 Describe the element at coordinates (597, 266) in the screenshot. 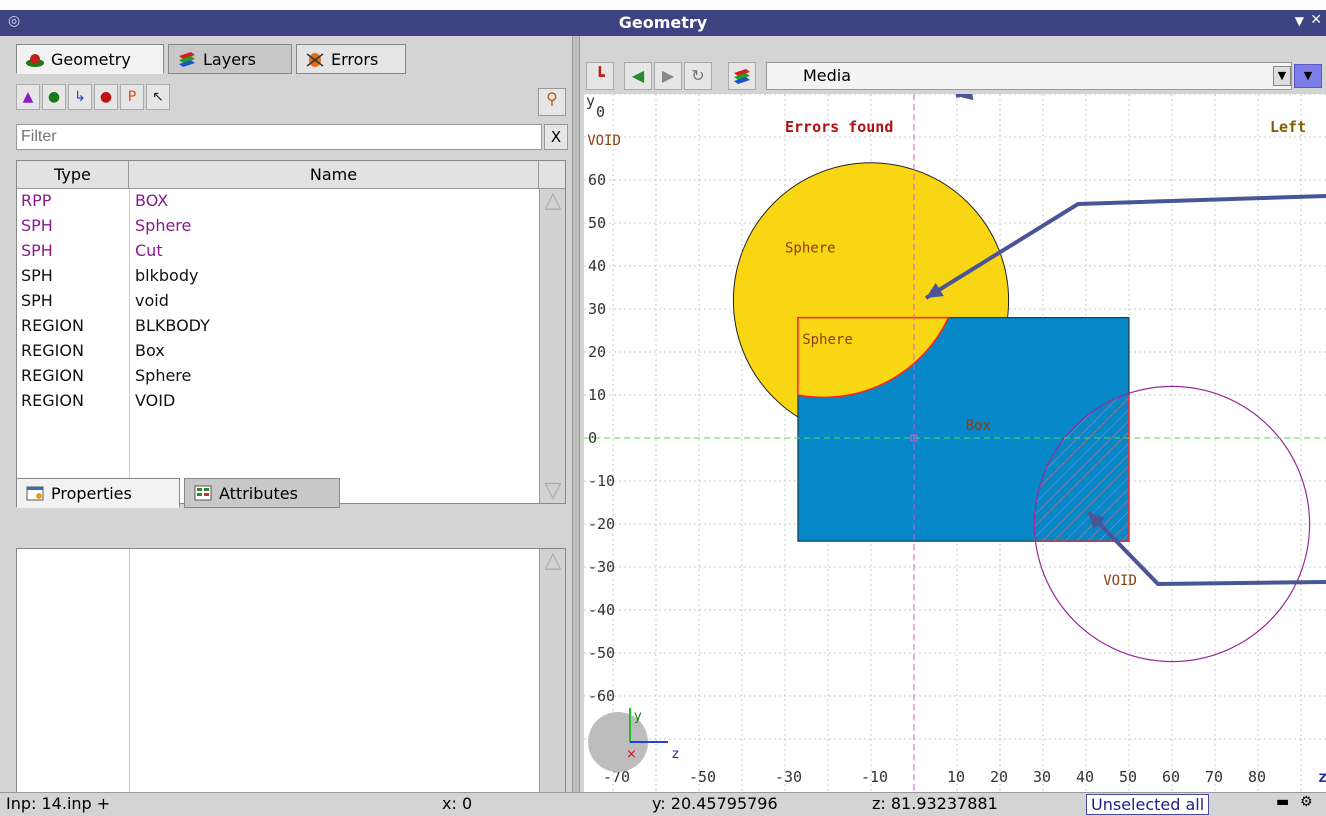

I see `y-tick-label: 40` at that location.